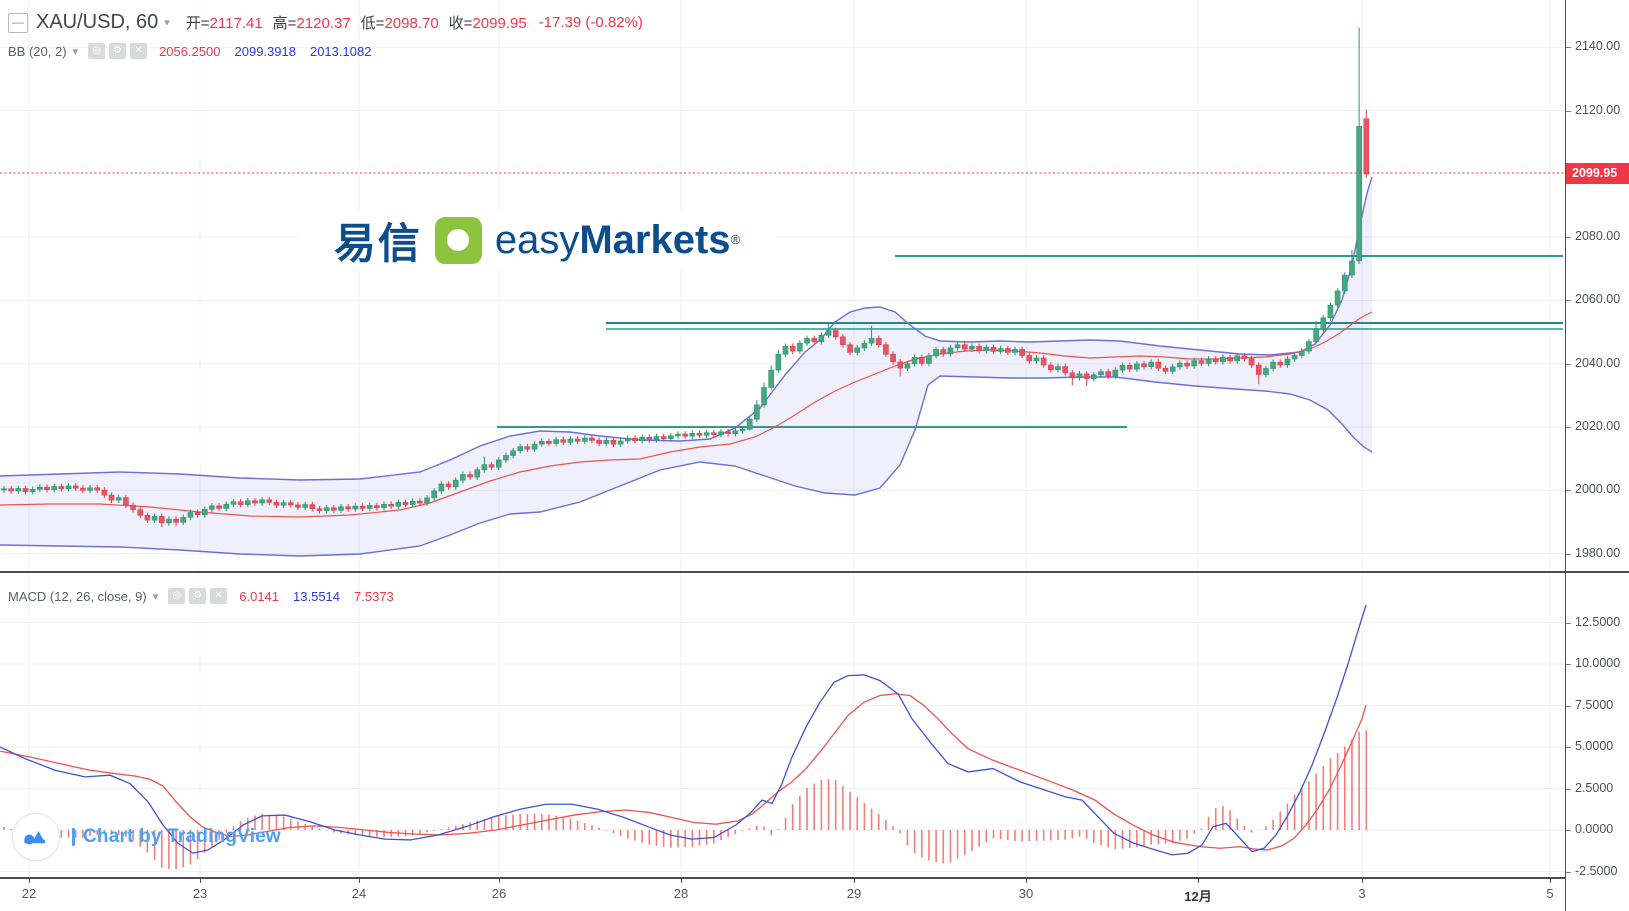  Describe the element at coordinates (29, 893) in the screenshot. I see `time-label: 22` at that location.